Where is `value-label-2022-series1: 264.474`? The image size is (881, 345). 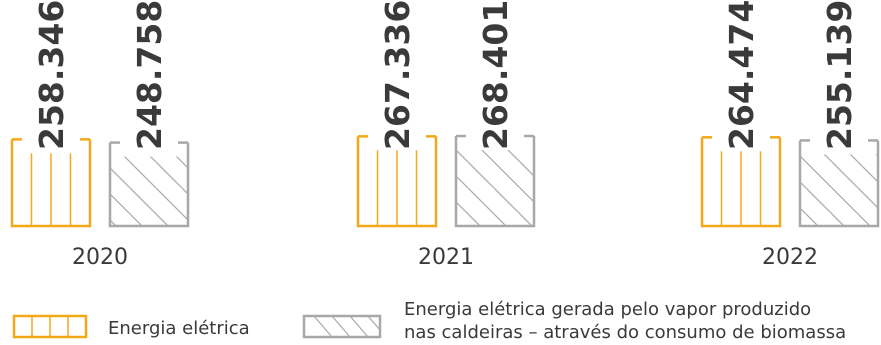 value-label-2022-series1: 264.474 is located at coordinates (741, 75).